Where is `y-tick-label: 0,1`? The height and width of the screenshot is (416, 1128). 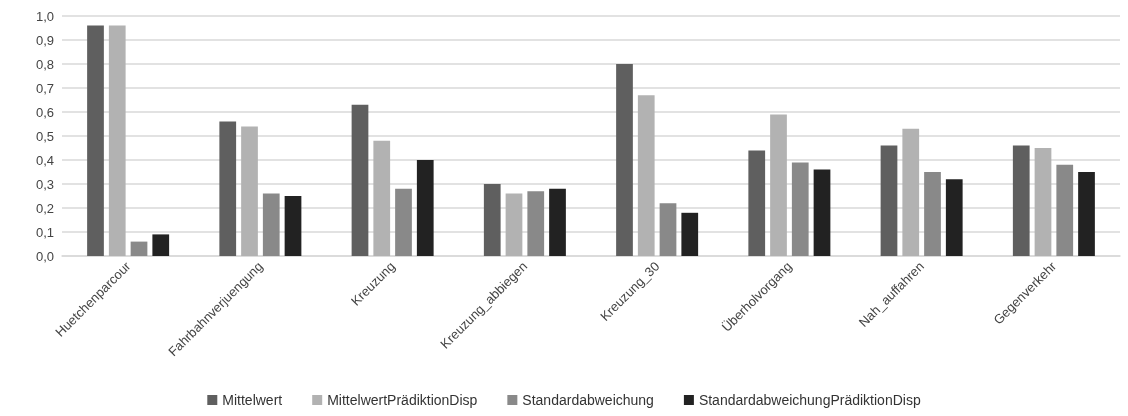
y-tick-label: 0,1 is located at coordinates (44, 232).